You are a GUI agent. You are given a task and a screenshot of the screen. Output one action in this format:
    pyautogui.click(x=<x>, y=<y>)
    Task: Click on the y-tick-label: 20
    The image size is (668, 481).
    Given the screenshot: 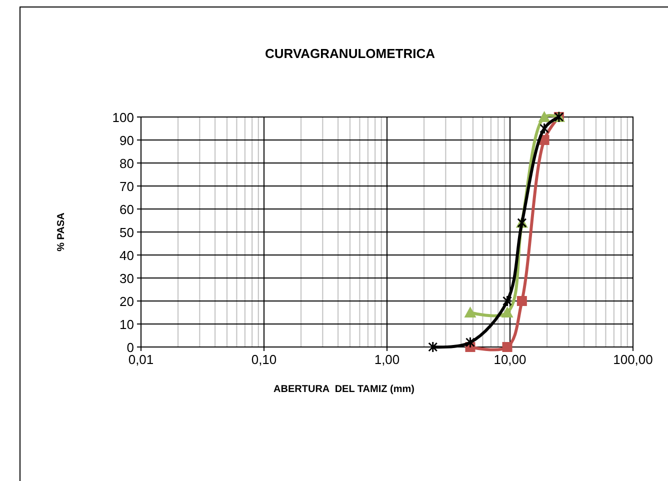 What is the action you would take?
    pyautogui.click(x=127, y=301)
    